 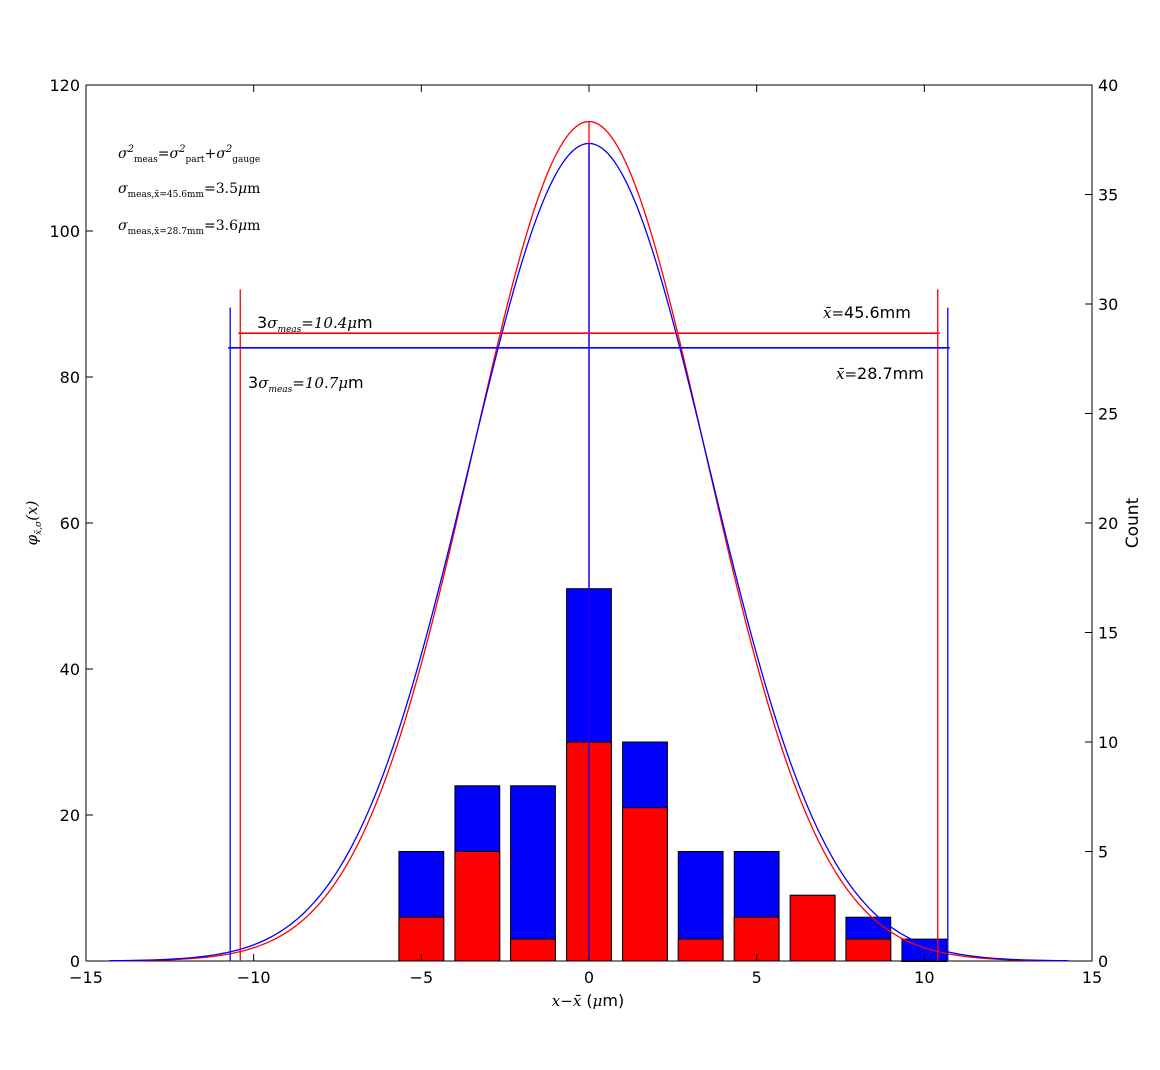 I want to click on blue-mean-label: x̄=28.7mm, so click(x=880, y=373).